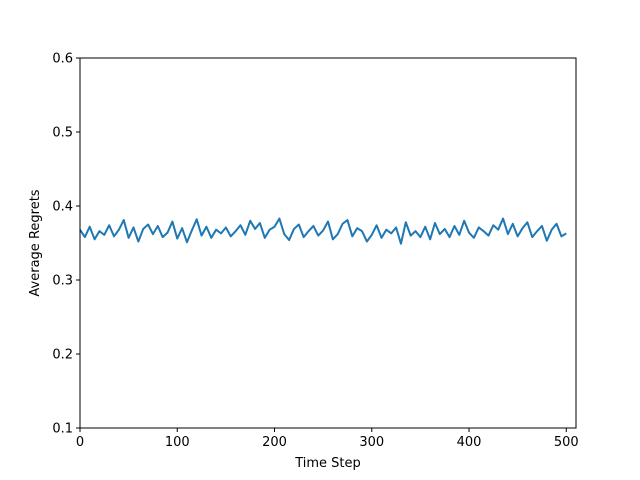 The image size is (640, 480). What do you see at coordinates (62, 429) in the screenshot?
I see `y-tick-label: 0.1` at bounding box center [62, 429].